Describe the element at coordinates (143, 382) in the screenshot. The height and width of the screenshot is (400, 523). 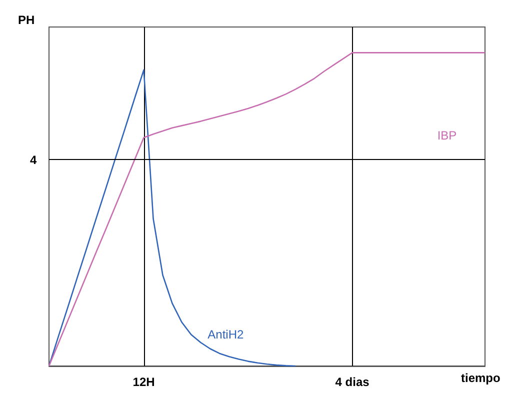
I see `x-tick-label: 12H` at that location.